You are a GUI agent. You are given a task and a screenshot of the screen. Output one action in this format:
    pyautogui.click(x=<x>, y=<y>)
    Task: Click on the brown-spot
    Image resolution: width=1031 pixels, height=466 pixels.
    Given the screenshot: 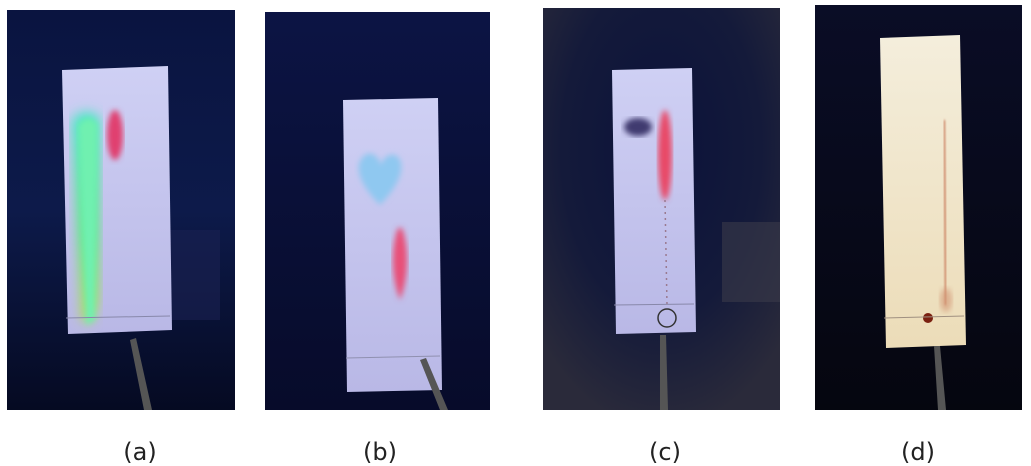 What is the action you would take?
    pyautogui.click(x=928, y=318)
    